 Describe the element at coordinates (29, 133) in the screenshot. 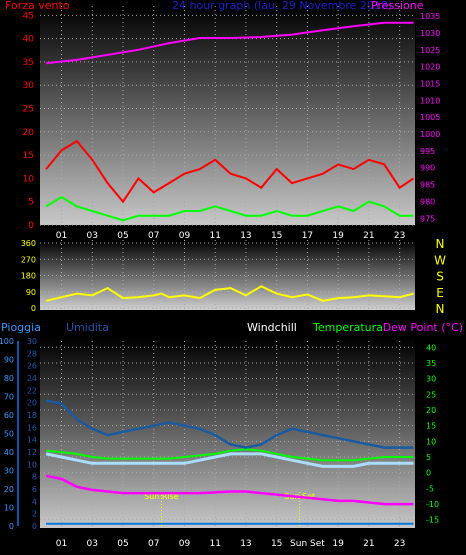

I see `y-left-tick-label: 20` at that location.